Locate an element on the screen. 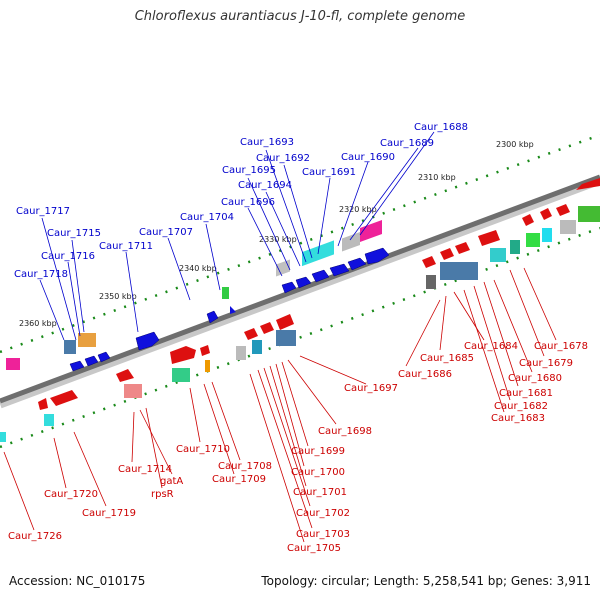  gene-label: Caur_1698 is located at coordinates (345, 431).